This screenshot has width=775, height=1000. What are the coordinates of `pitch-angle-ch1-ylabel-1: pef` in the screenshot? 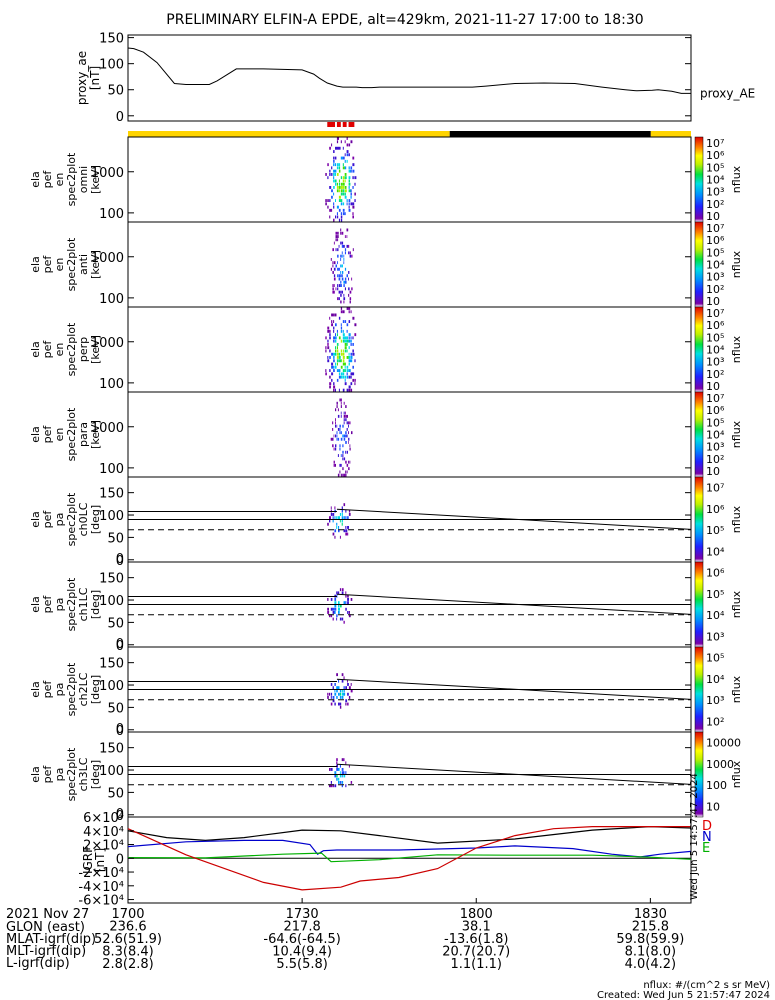 It's located at (47, 604).